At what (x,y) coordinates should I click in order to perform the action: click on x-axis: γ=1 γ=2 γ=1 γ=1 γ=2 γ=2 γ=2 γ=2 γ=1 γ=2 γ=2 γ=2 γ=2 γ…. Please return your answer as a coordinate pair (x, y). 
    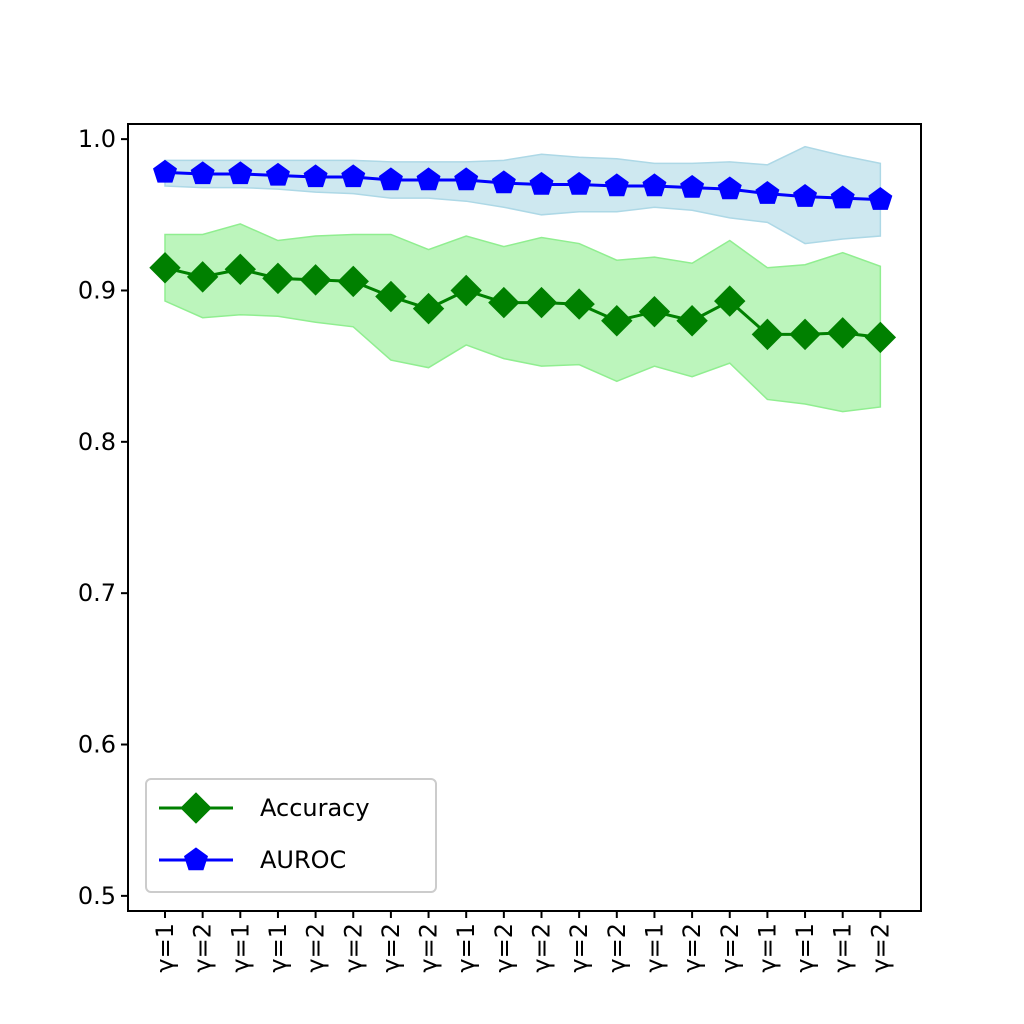
    Looking at the image, I should click on (522, 942).